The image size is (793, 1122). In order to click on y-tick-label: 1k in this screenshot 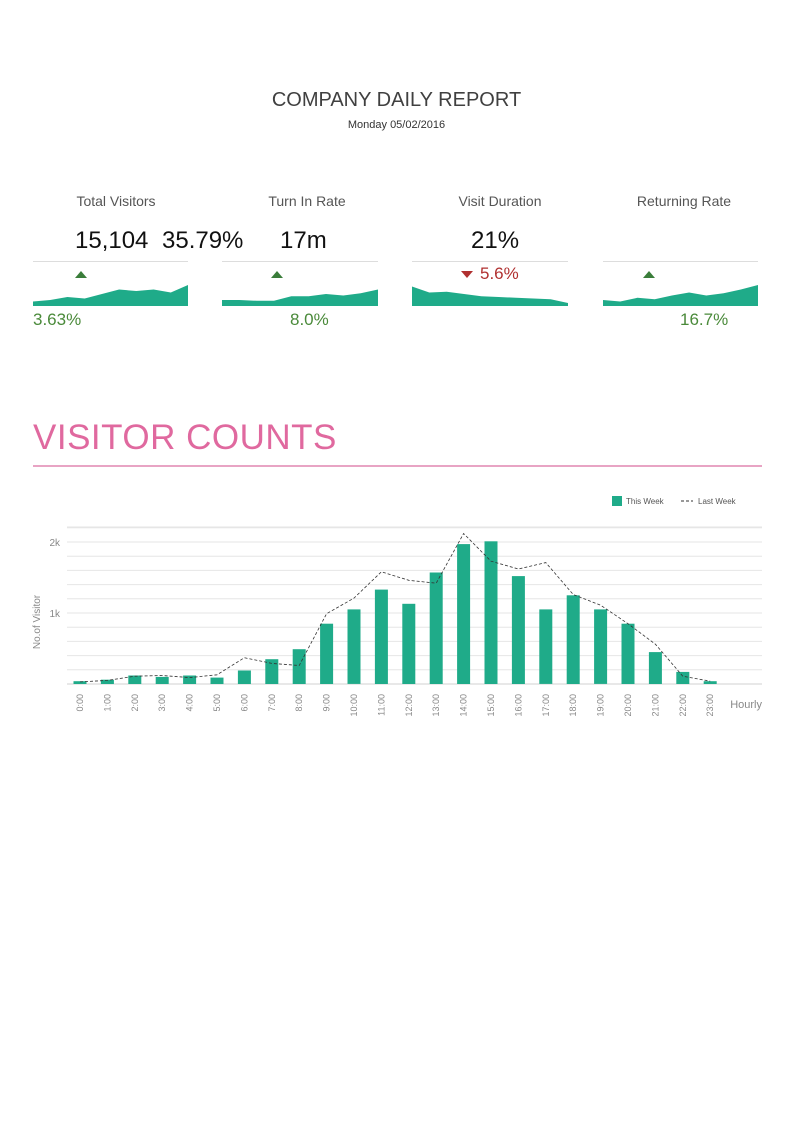, I will do `click(55, 614)`.